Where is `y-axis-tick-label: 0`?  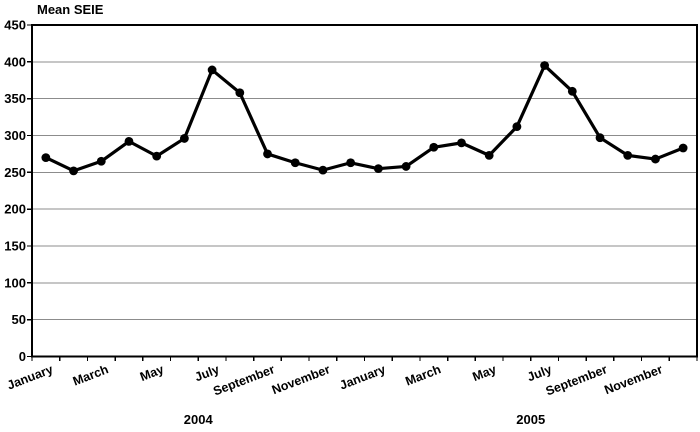 y-axis-tick-label: 0 is located at coordinates (22, 356).